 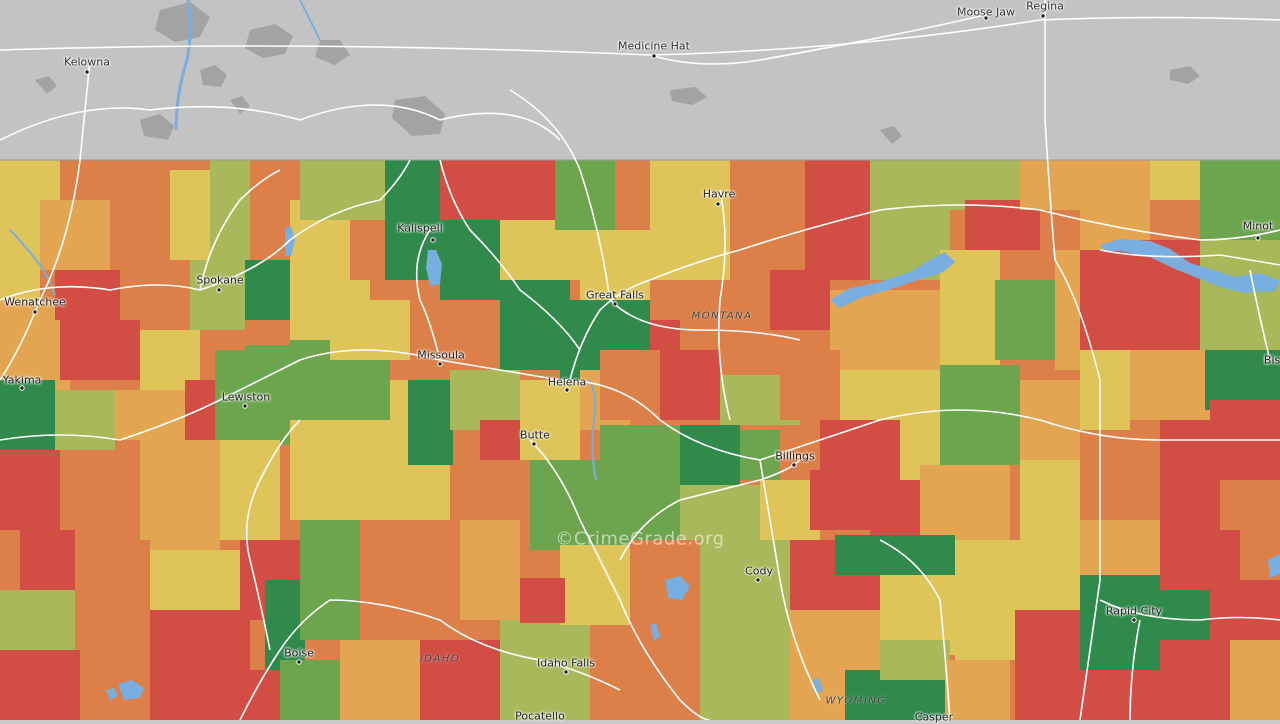 I want to click on city-label-wenatchee: Wenatchee, so click(x=35, y=302).